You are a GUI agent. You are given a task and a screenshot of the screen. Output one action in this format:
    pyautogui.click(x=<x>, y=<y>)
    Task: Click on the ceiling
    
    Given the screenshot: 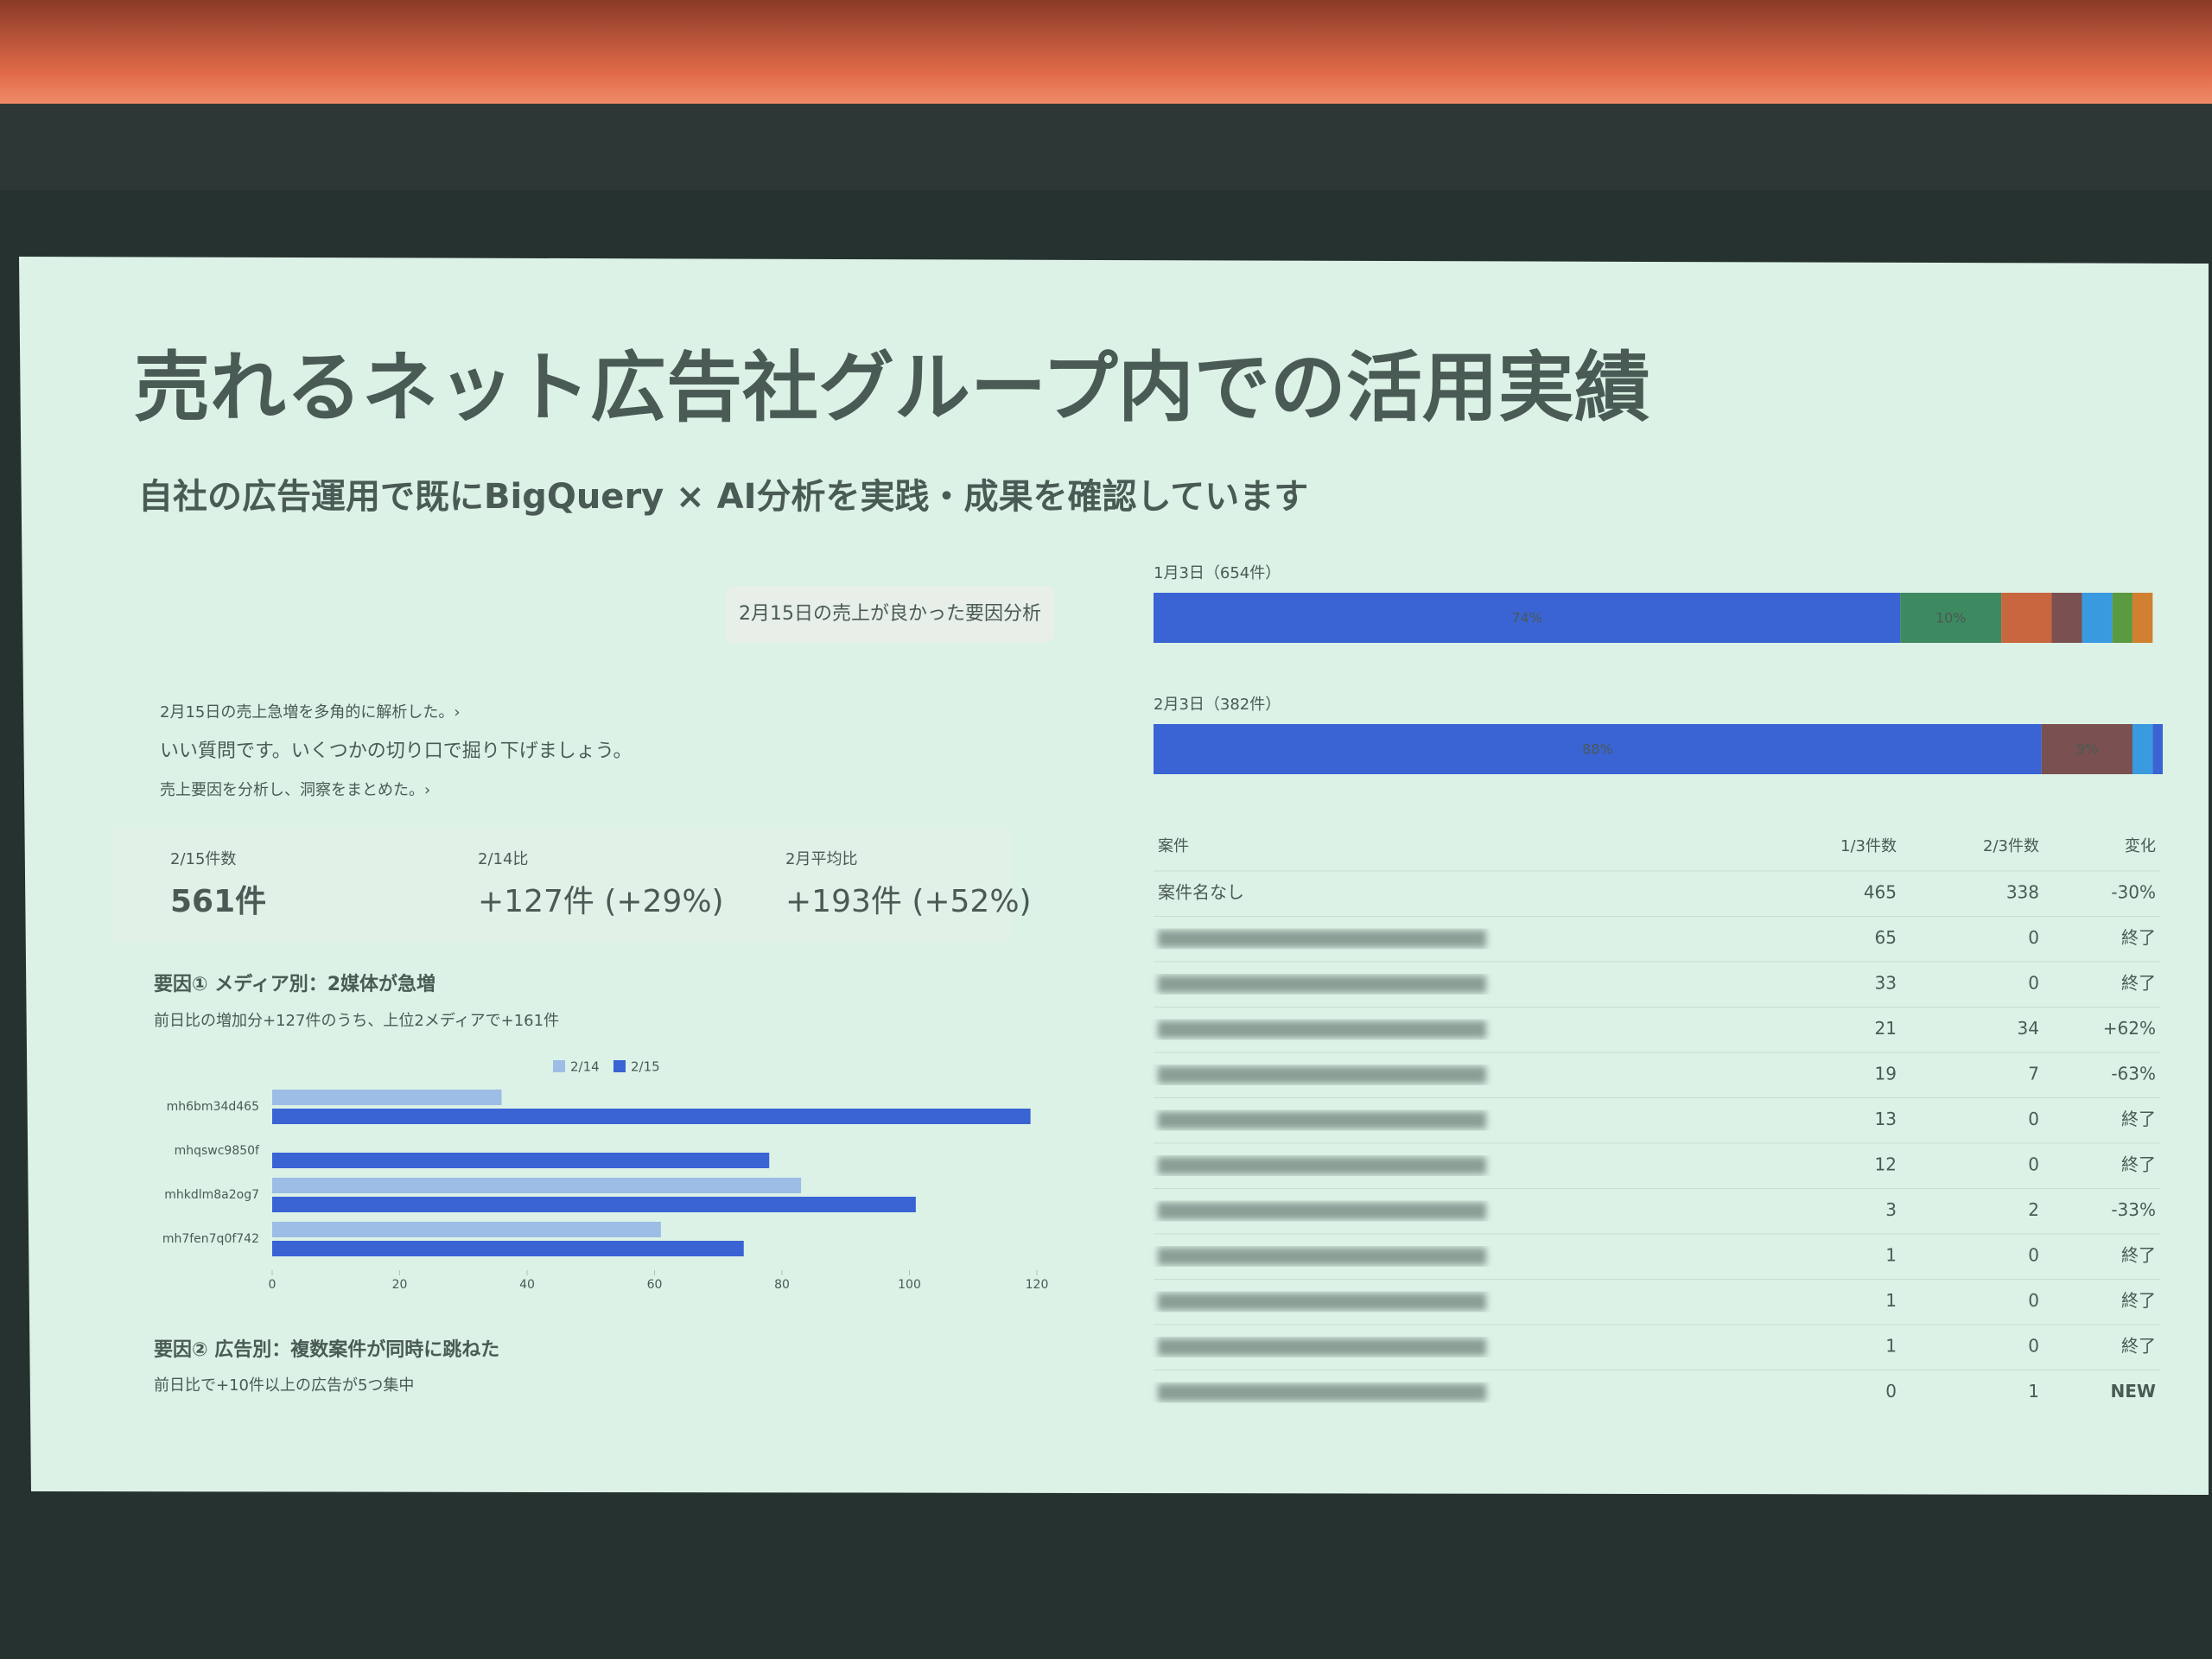 What is the action you would take?
    pyautogui.click(x=1106, y=52)
    